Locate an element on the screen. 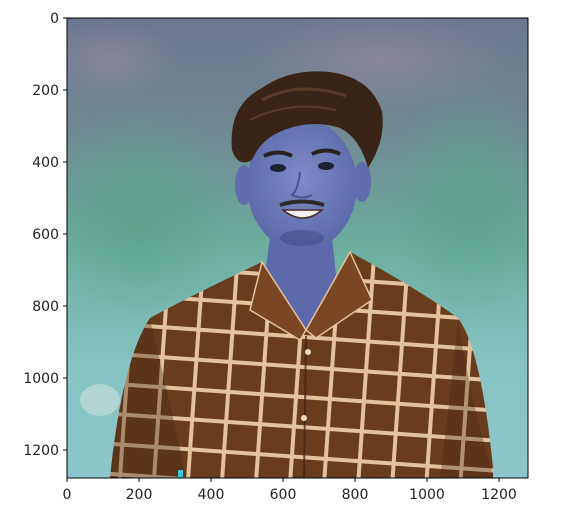 This screenshot has height=520, width=585. x-tick-label: 1200 is located at coordinates (499, 495).